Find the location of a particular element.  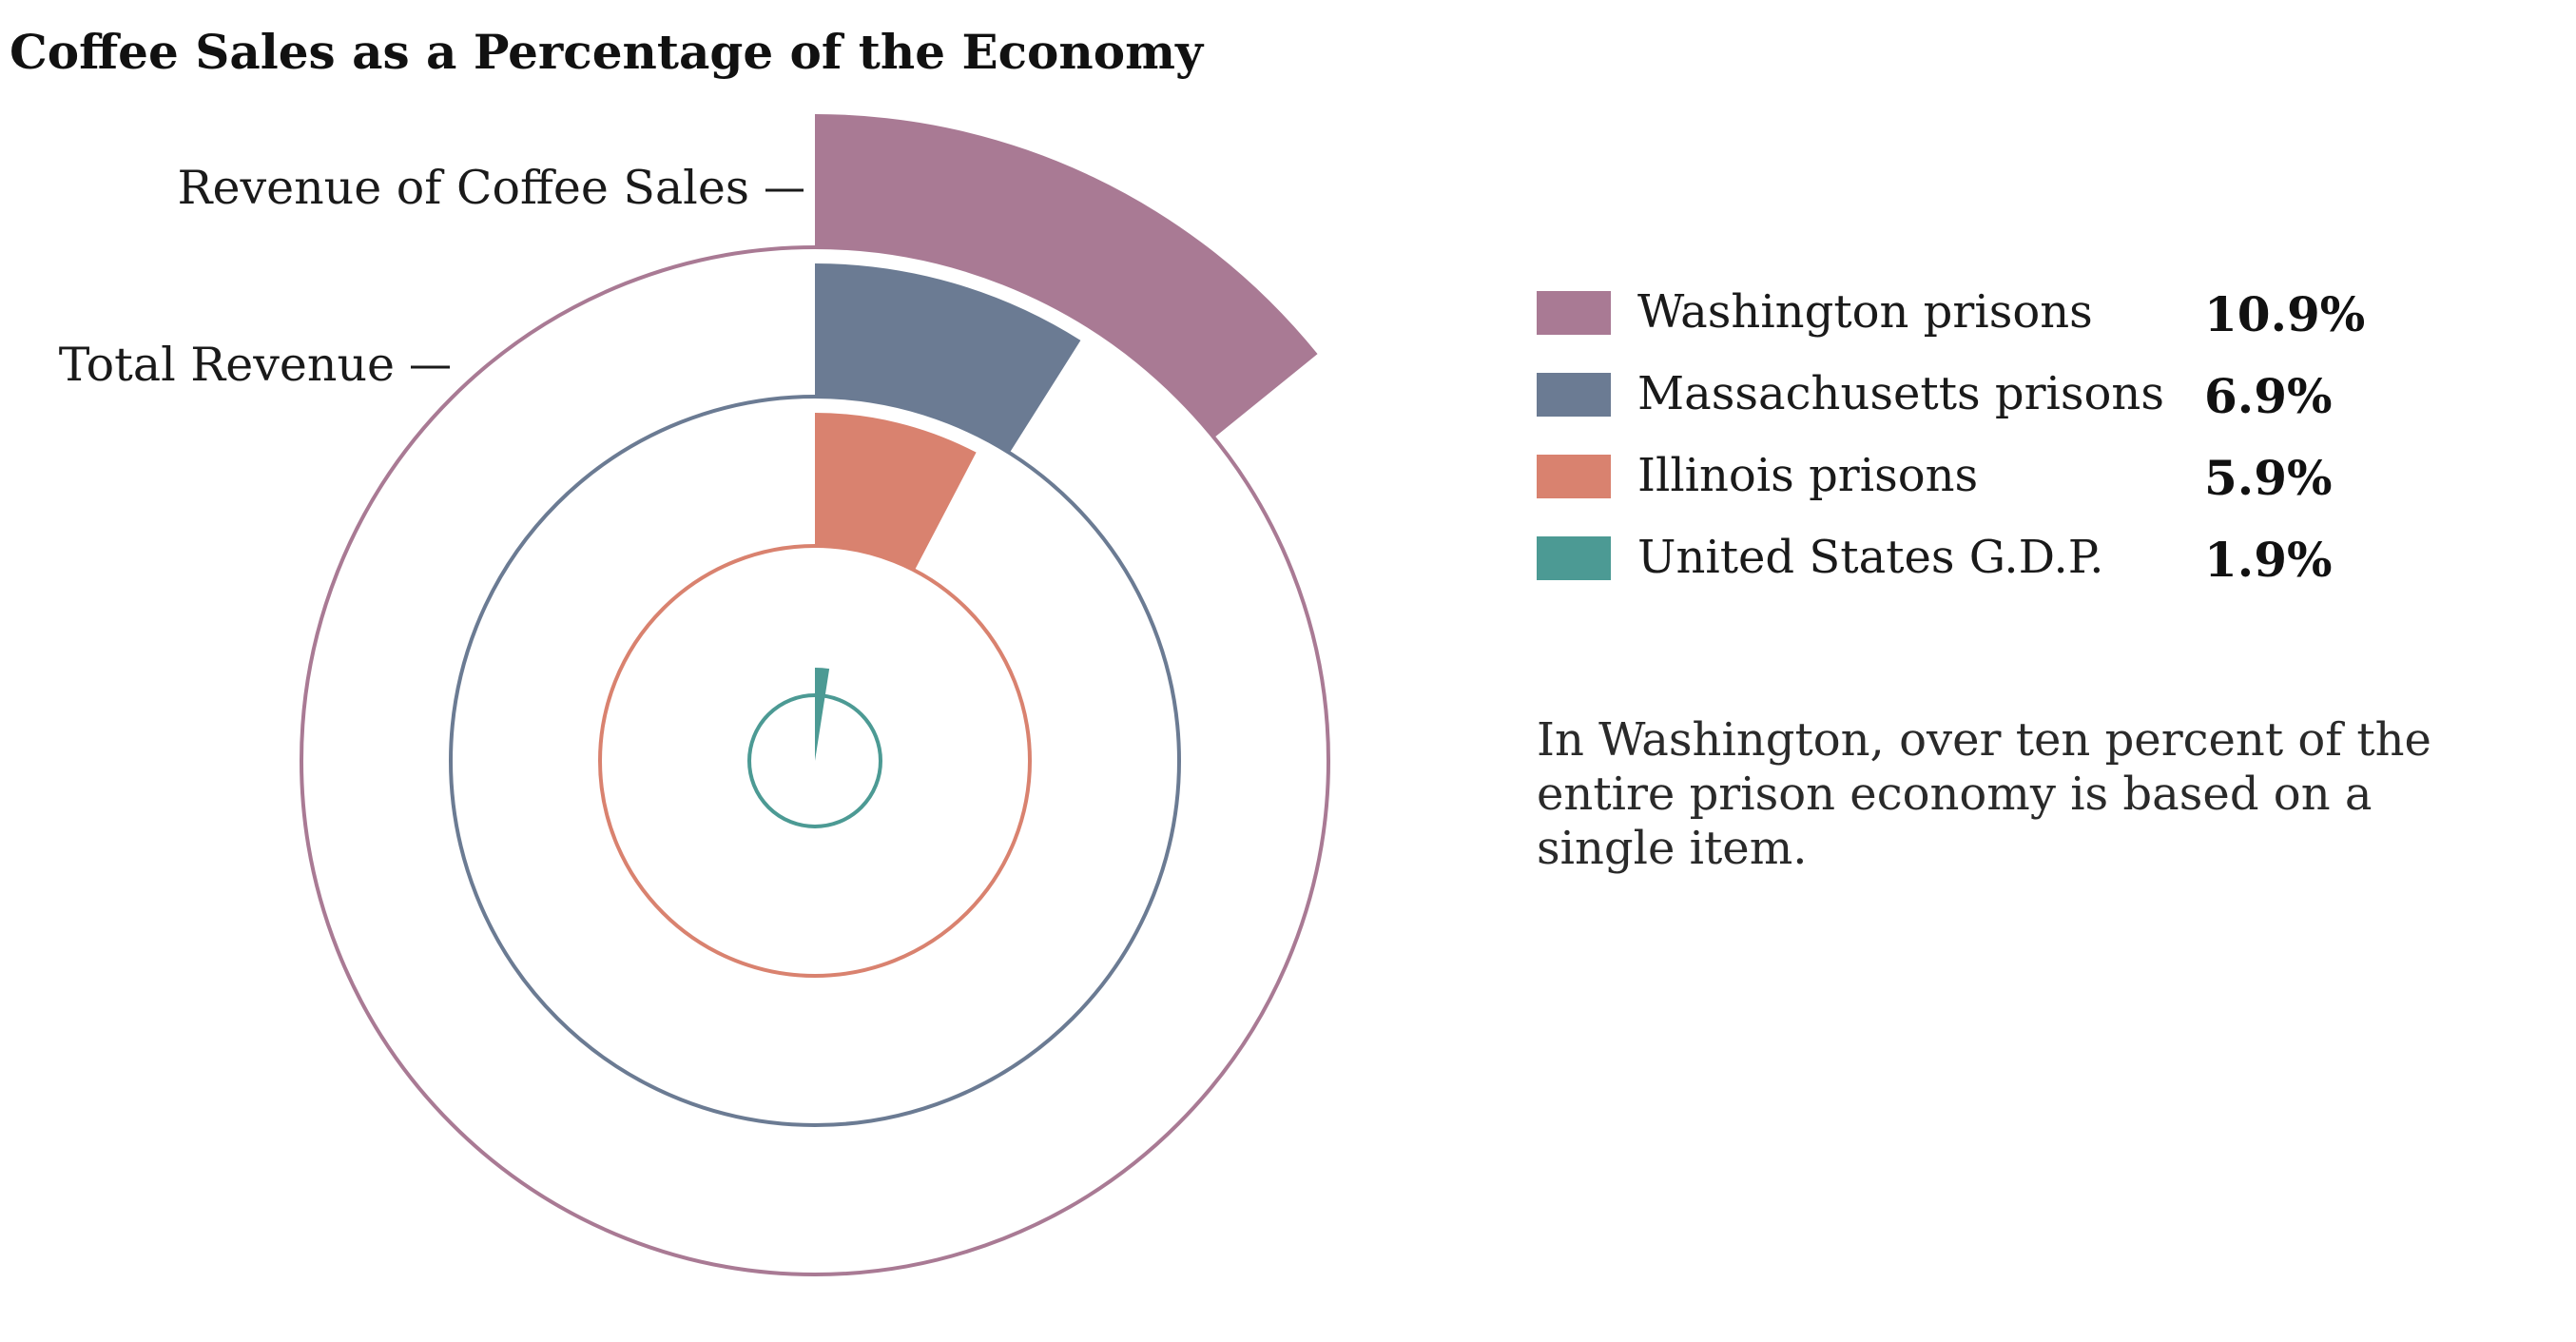

legend-label-massachusetts-prisons: Massachusetts prisons is located at coordinates (1900, 394).